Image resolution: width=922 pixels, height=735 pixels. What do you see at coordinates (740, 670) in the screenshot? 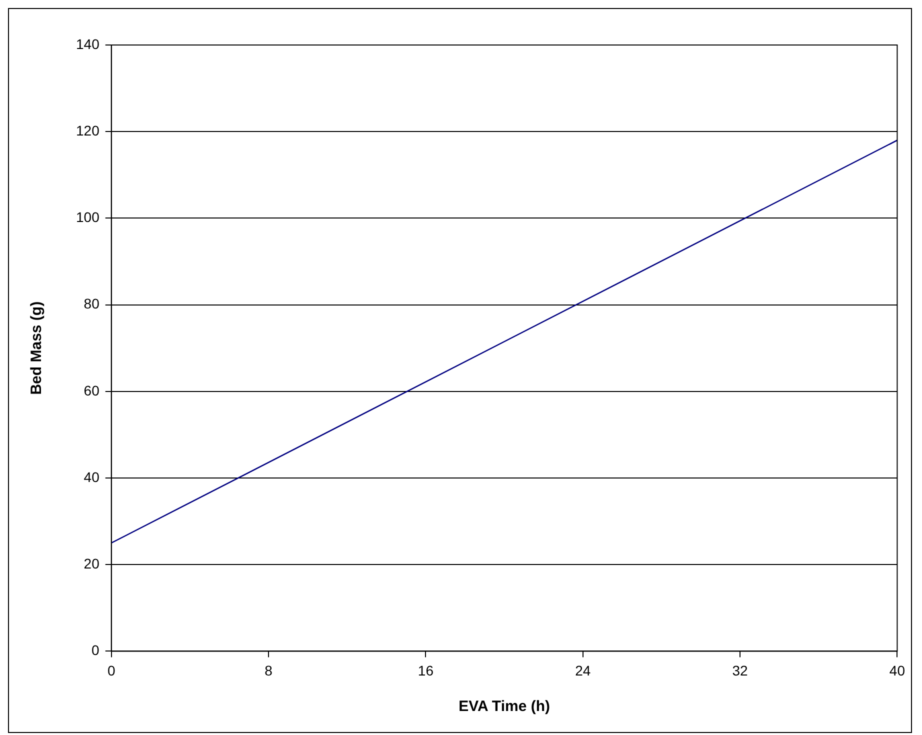
I see `x-tick-label: 32` at bounding box center [740, 670].